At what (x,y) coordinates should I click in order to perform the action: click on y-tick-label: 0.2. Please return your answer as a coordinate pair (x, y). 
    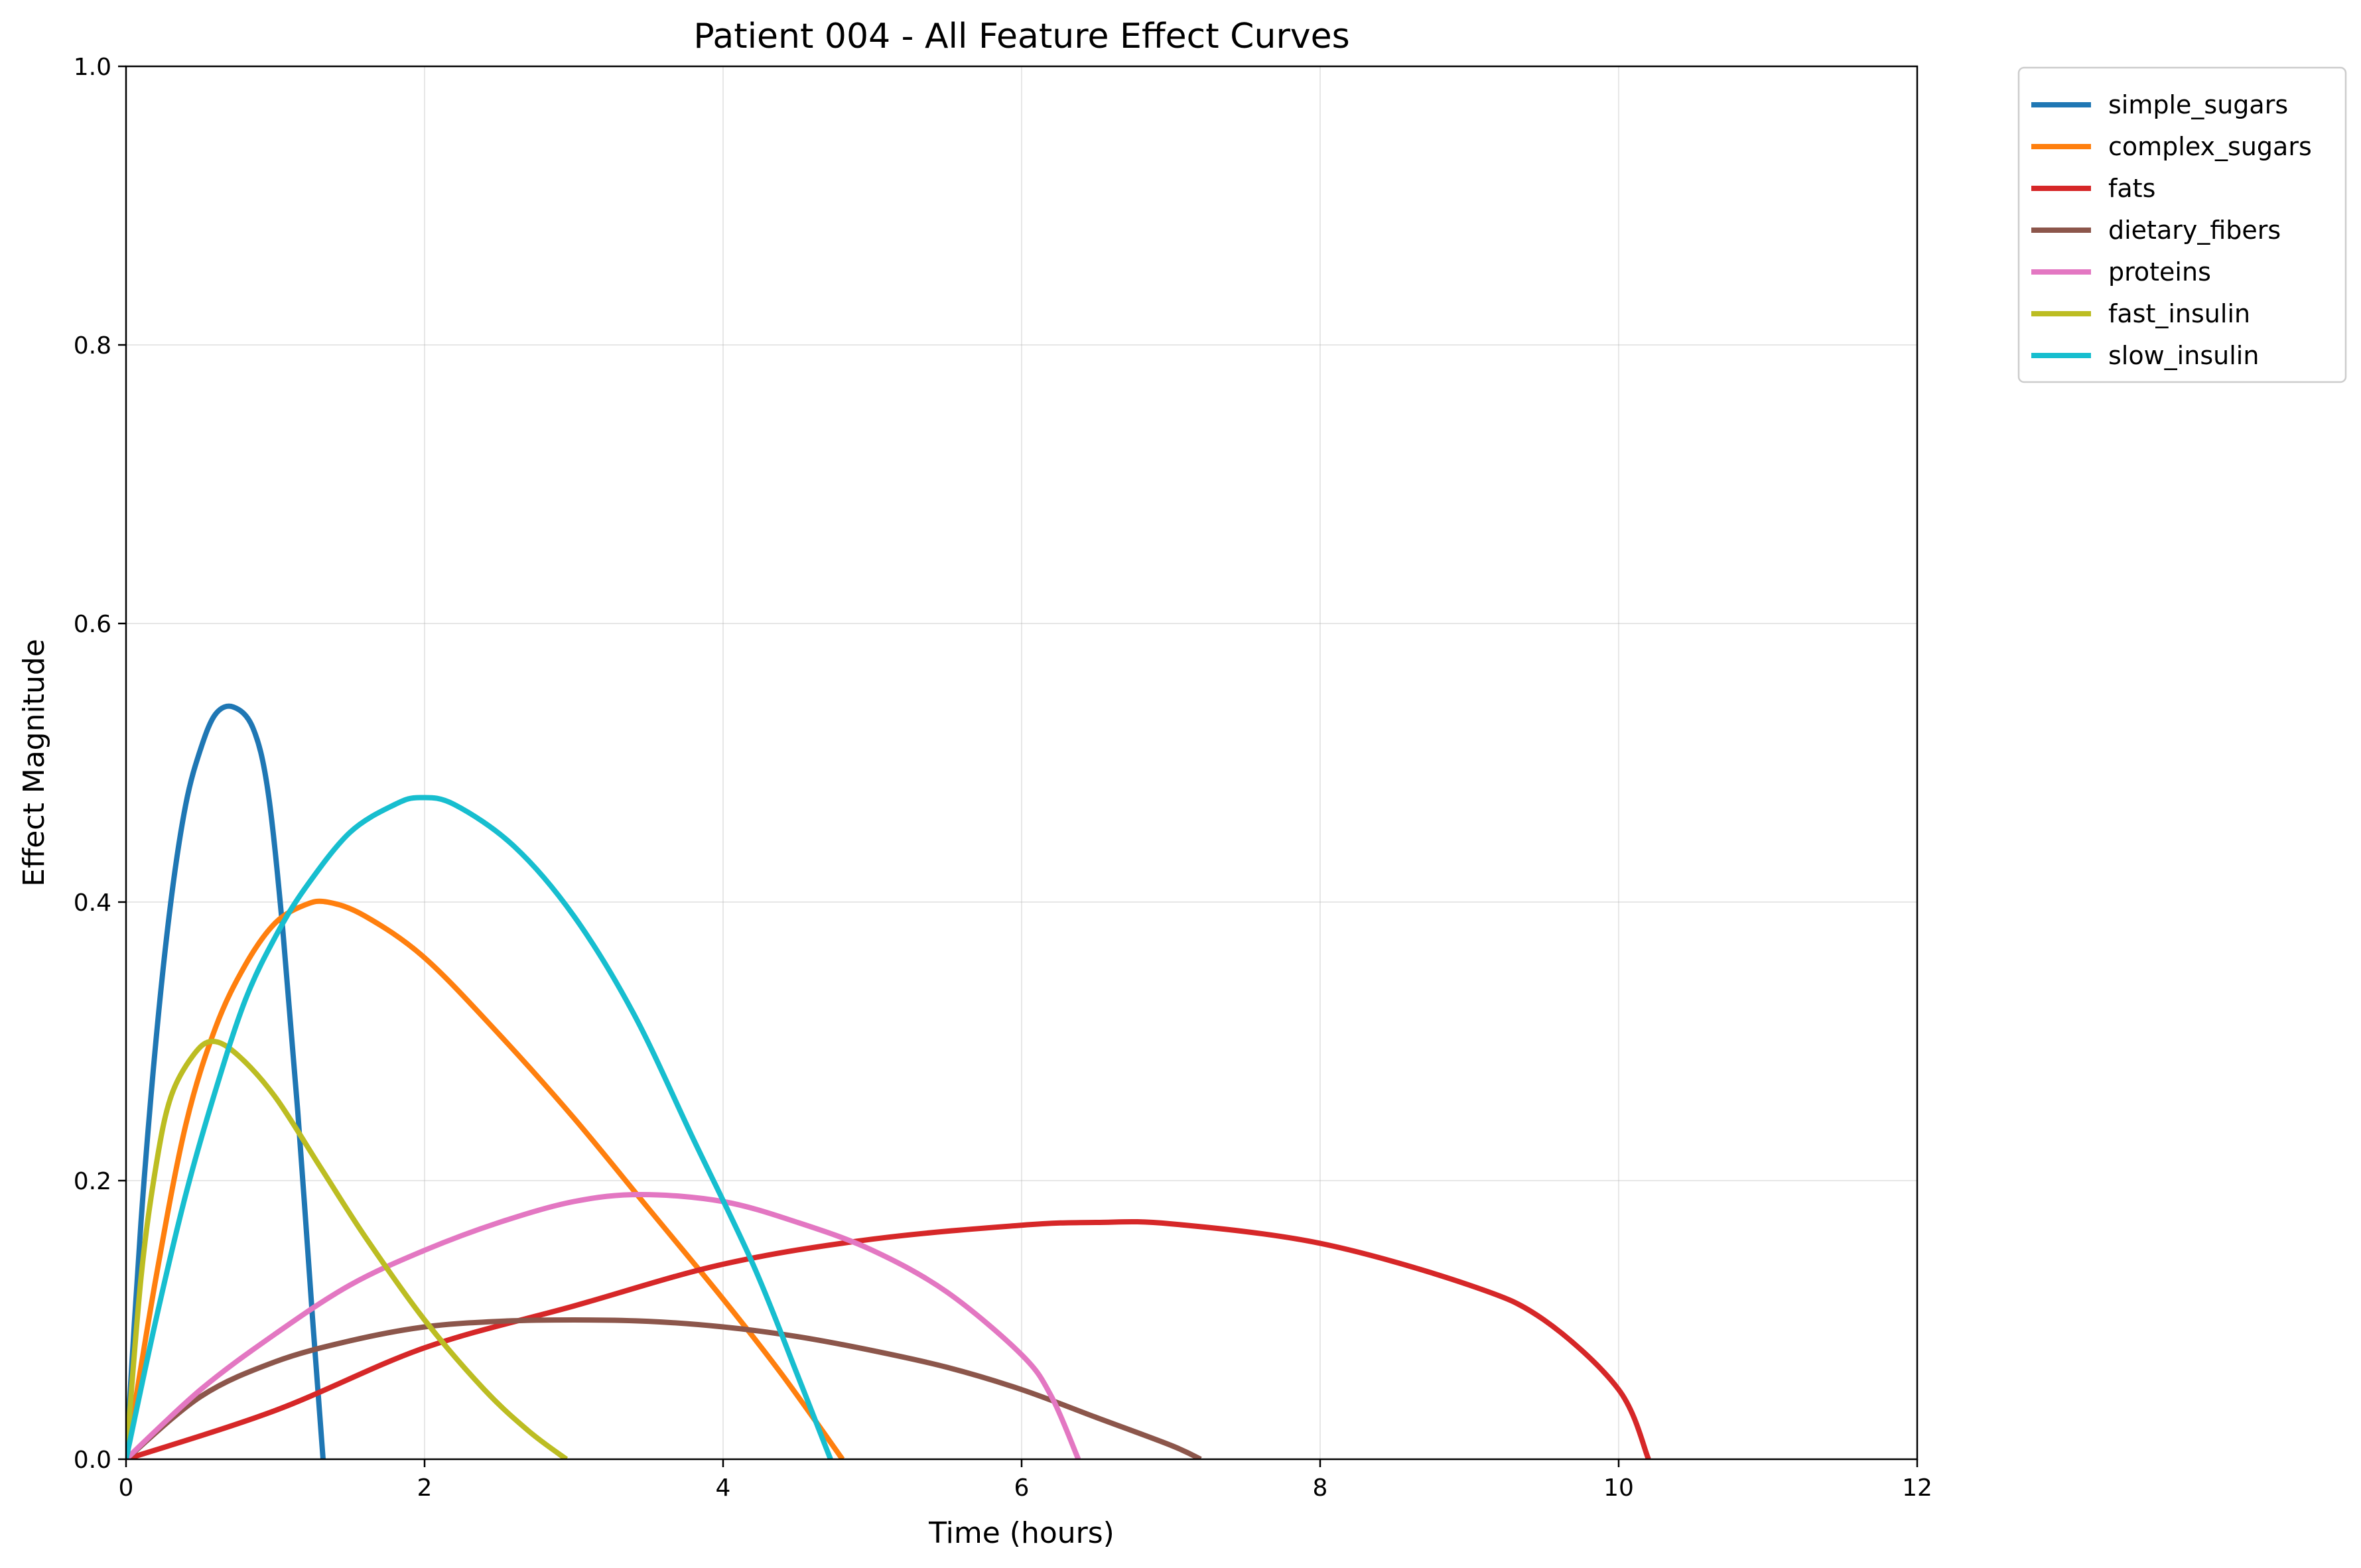
    Looking at the image, I should click on (92, 1181).